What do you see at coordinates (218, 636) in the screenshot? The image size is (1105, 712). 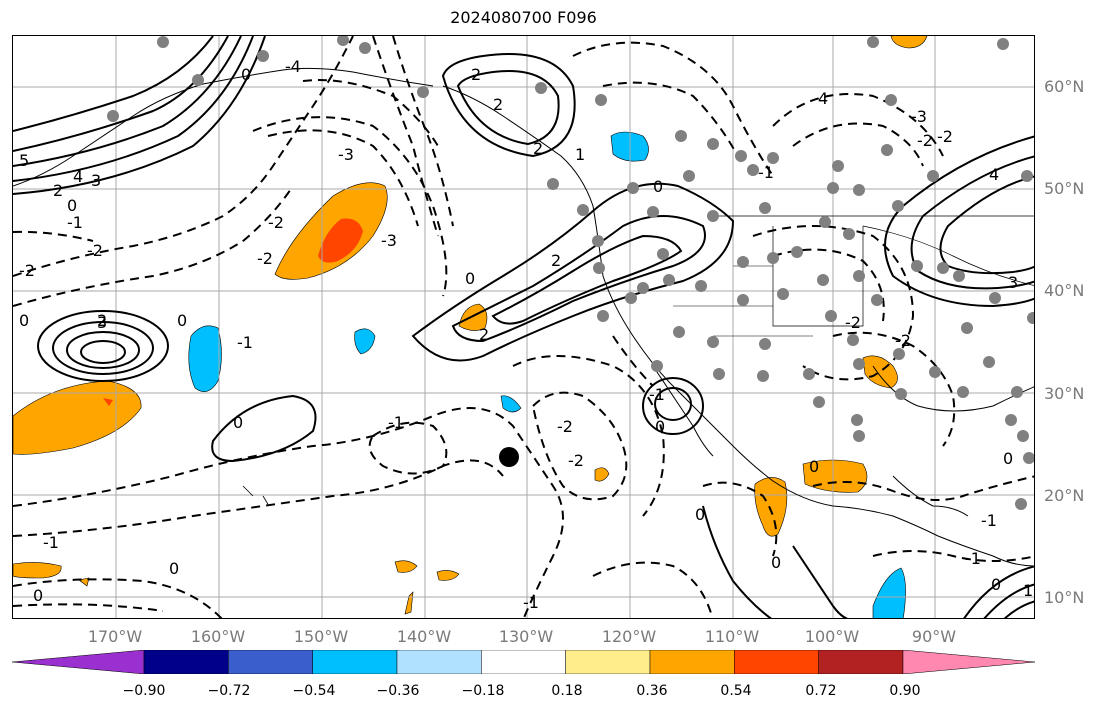 I see `lon-label-160w: 160°W` at bounding box center [218, 636].